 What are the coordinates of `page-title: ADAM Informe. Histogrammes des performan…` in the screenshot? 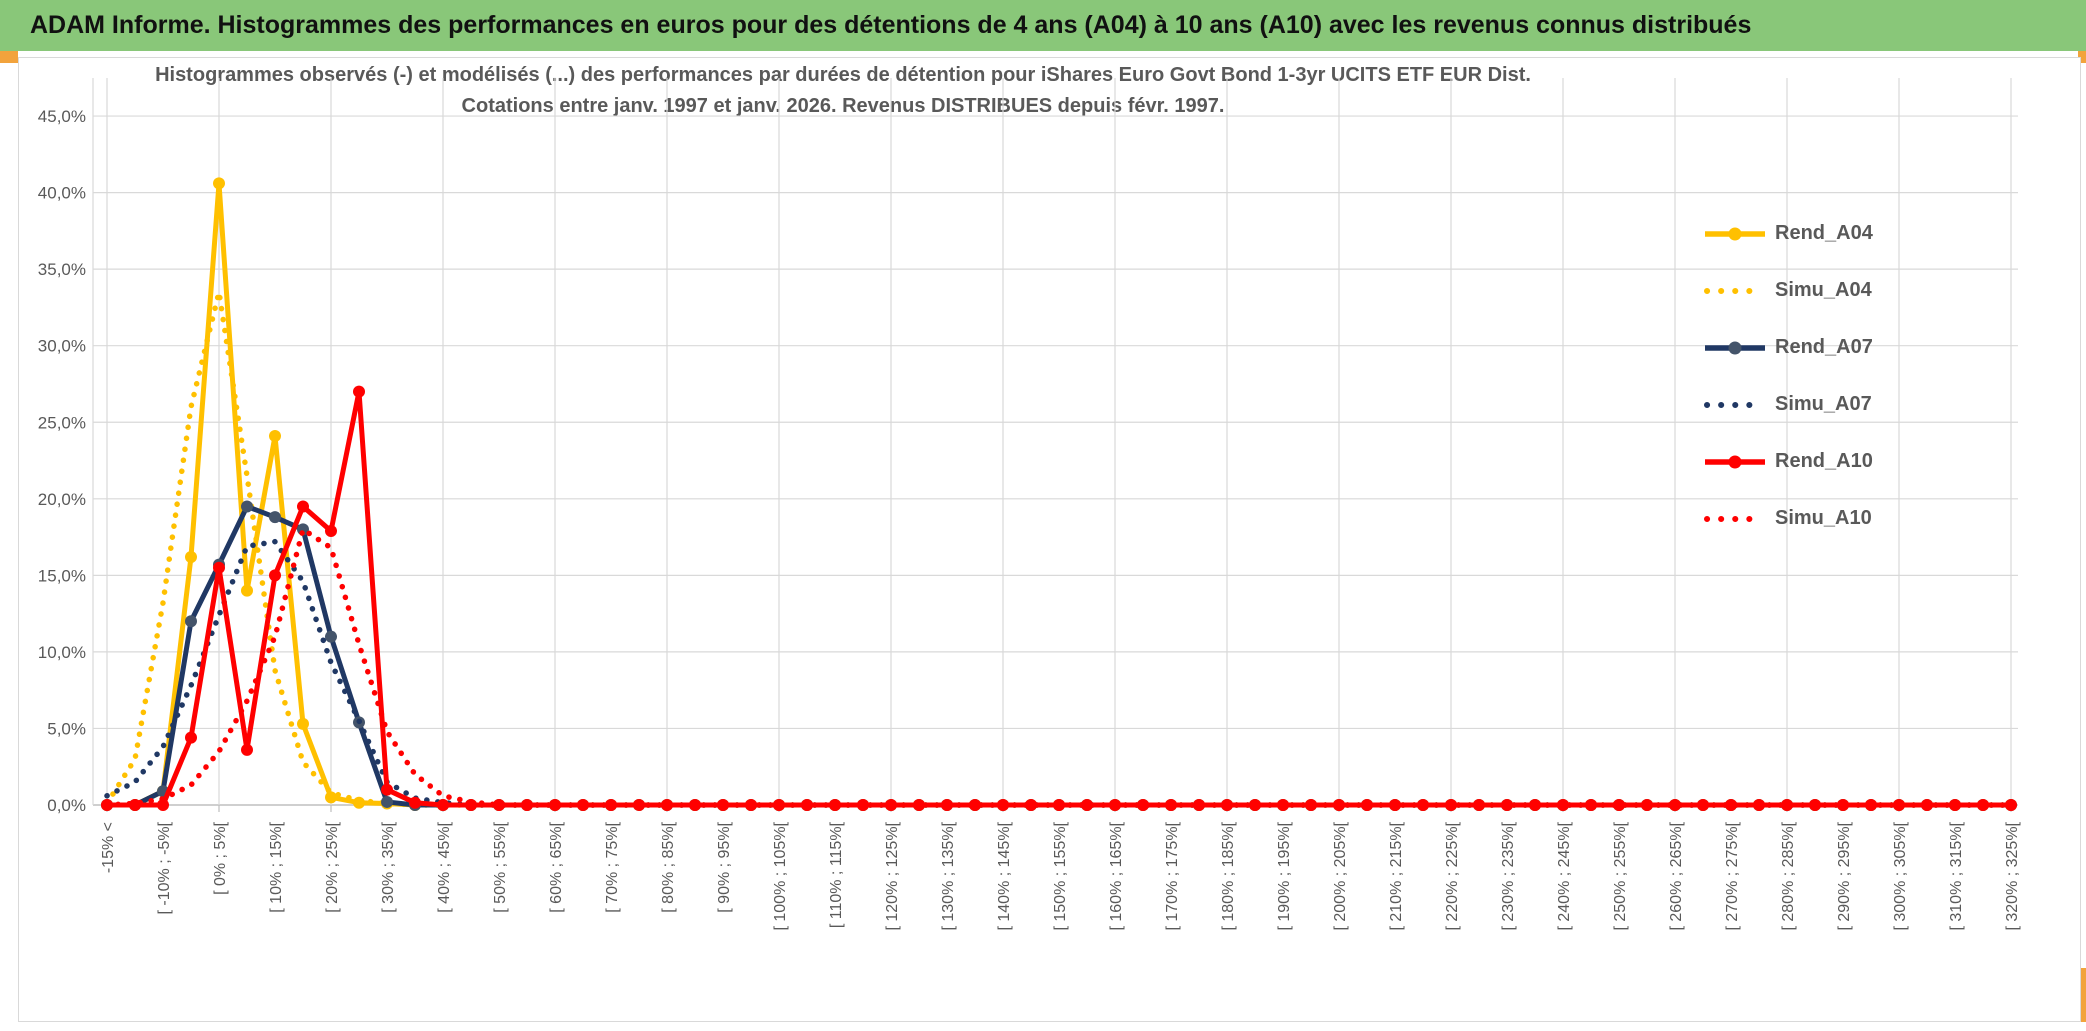 It's located at (891, 25).